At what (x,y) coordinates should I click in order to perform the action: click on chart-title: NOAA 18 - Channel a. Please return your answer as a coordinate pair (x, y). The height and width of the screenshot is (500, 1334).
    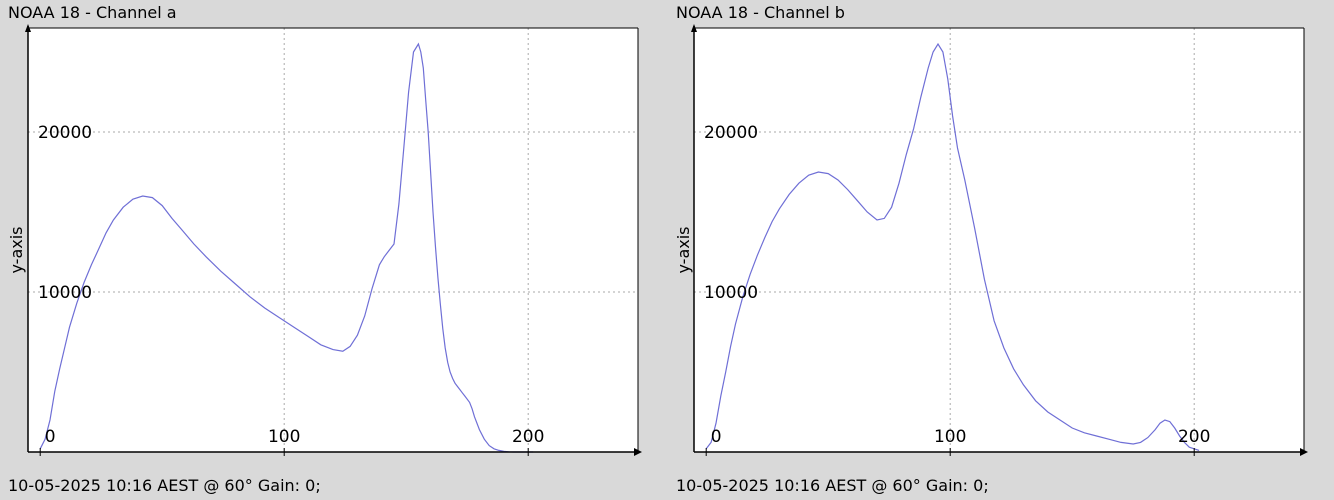
    Looking at the image, I should click on (92, 12).